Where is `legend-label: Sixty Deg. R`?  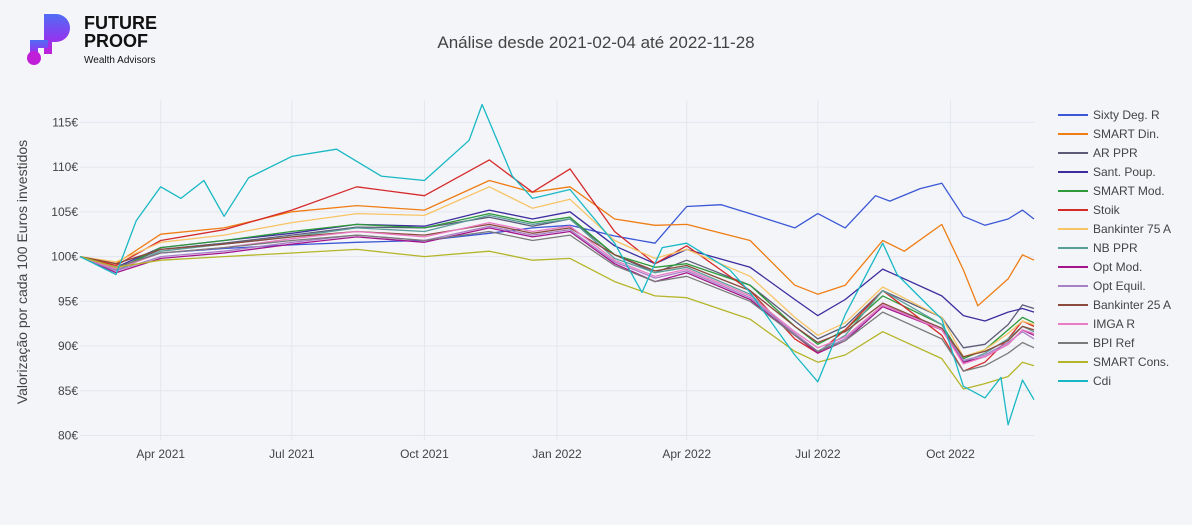
legend-label: Sixty Deg. R is located at coordinates (1126, 115).